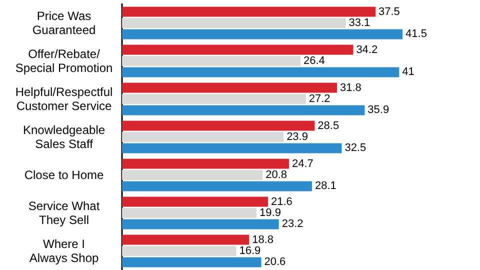 This screenshot has height=270, width=480. I want to click on data-label: 28.5, so click(329, 126).